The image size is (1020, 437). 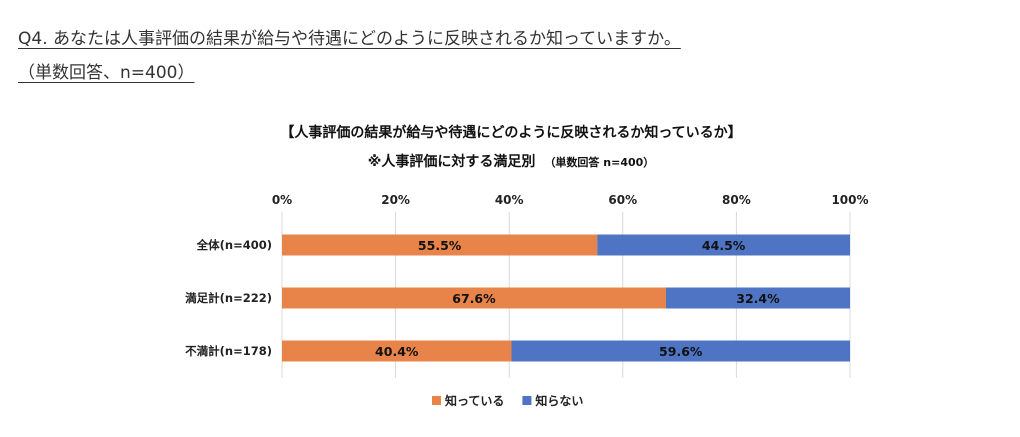 What do you see at coordinates (570, 200) in the screenshot?
I see `x-axis-ticks: 0% 20% 40% 60% 80% 100%` at bounding box center [570, 200].